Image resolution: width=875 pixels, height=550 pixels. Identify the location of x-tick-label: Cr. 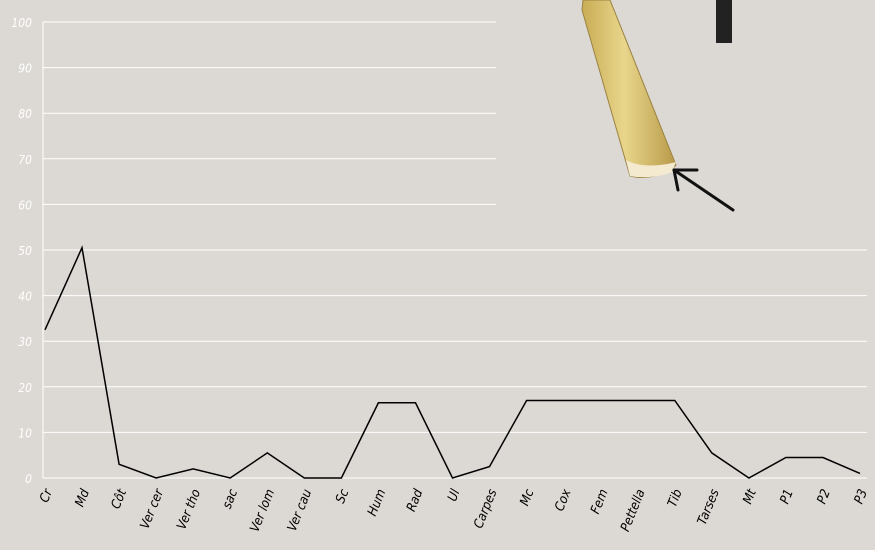
(46, 495).